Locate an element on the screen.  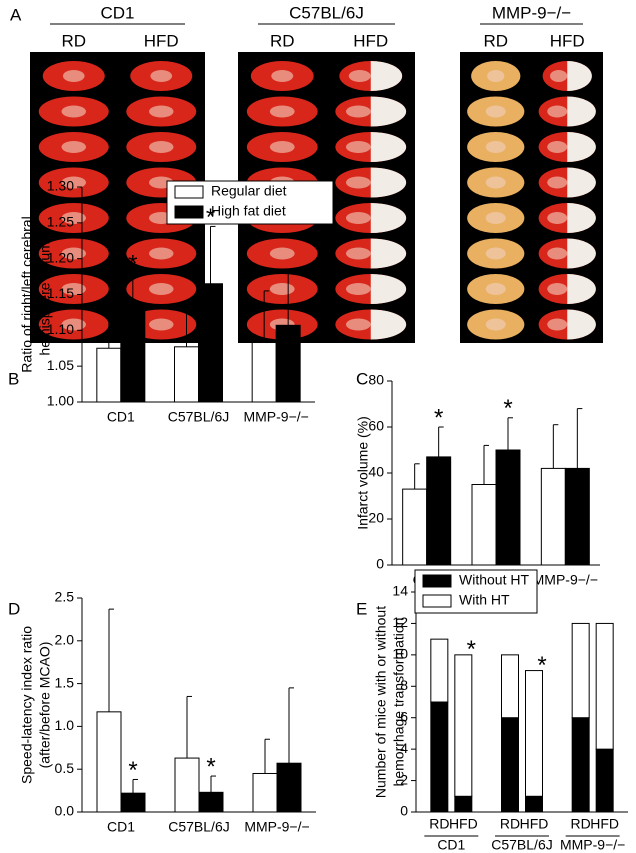
x-tick-label: HFD is located at coordinates (604, 824).